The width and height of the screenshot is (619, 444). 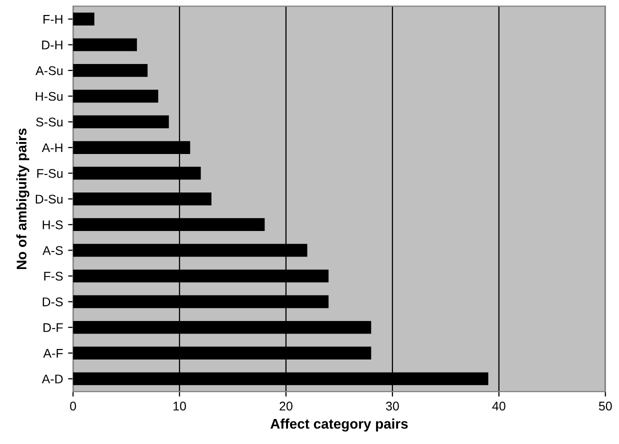 What do you see at coordinates (49, 173) in the screenshot?
I see `y-tick-label: F-Su` at bounding box center [49, 173].